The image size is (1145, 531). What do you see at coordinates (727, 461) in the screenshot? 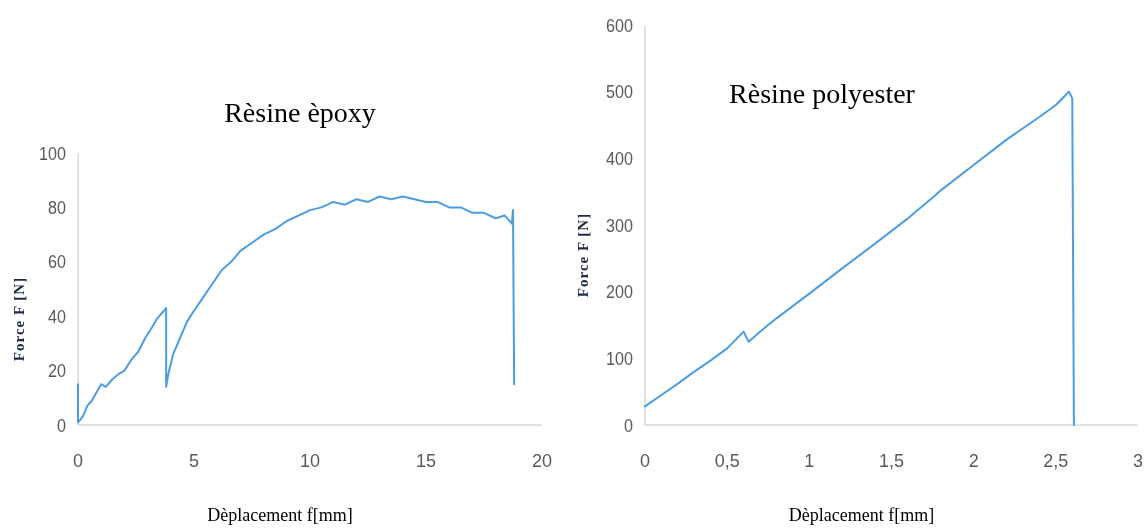
I see `x-tick-label: 0,5` at bounding box center [727, 461].